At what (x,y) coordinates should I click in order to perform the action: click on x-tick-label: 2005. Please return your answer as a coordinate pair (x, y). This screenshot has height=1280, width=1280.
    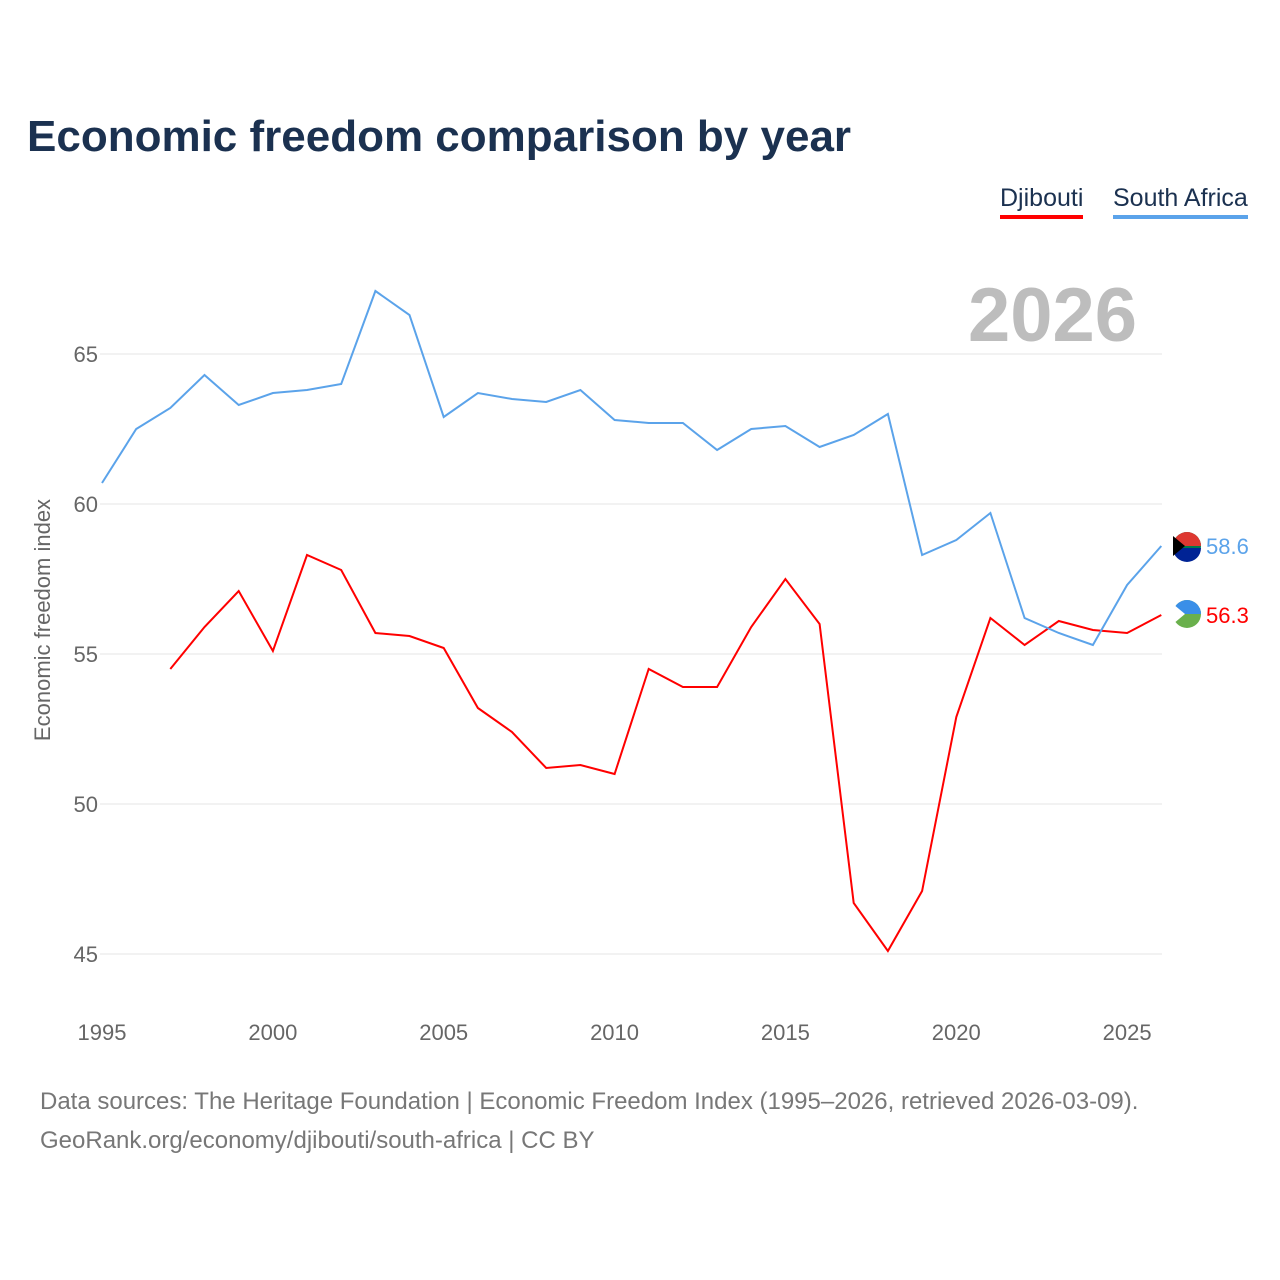
    Looking at the image, I should click on (443, 1032).